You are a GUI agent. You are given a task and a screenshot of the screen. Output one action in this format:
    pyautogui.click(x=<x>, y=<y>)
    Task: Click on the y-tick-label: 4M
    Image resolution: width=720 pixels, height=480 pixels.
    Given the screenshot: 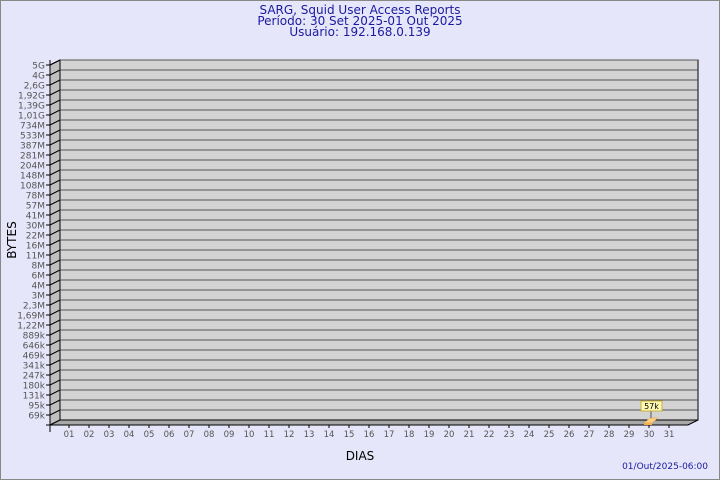 What is the action you would take?
    pyautogui.click(x=39, y=287)
    